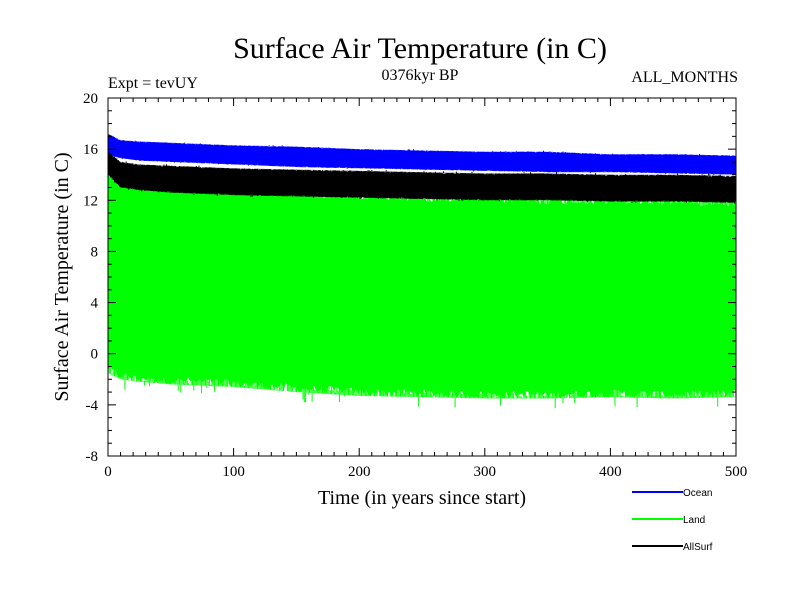  I want to click on period-label: 0376kyr BP, so click(420, 75).